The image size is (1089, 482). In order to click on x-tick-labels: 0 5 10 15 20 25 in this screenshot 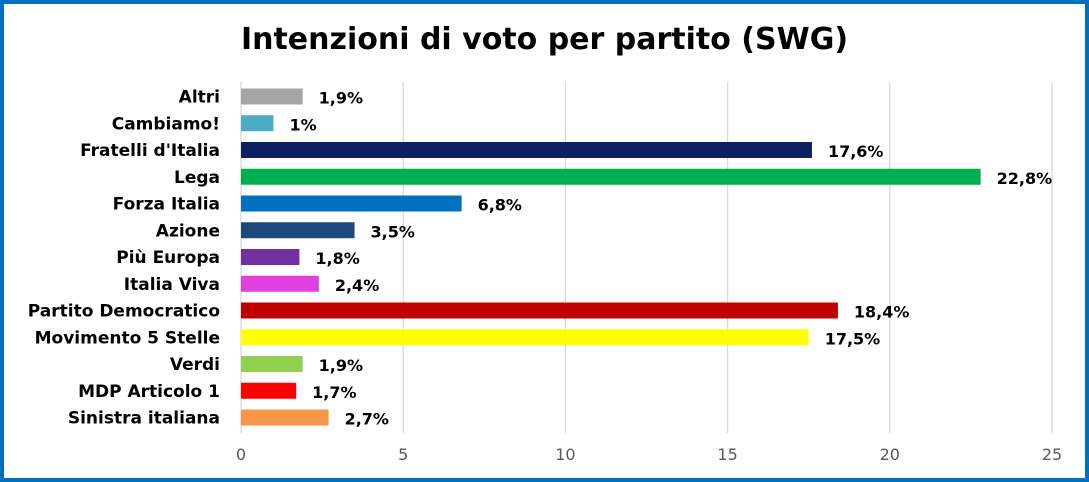, I will do `click(649, 454)`.